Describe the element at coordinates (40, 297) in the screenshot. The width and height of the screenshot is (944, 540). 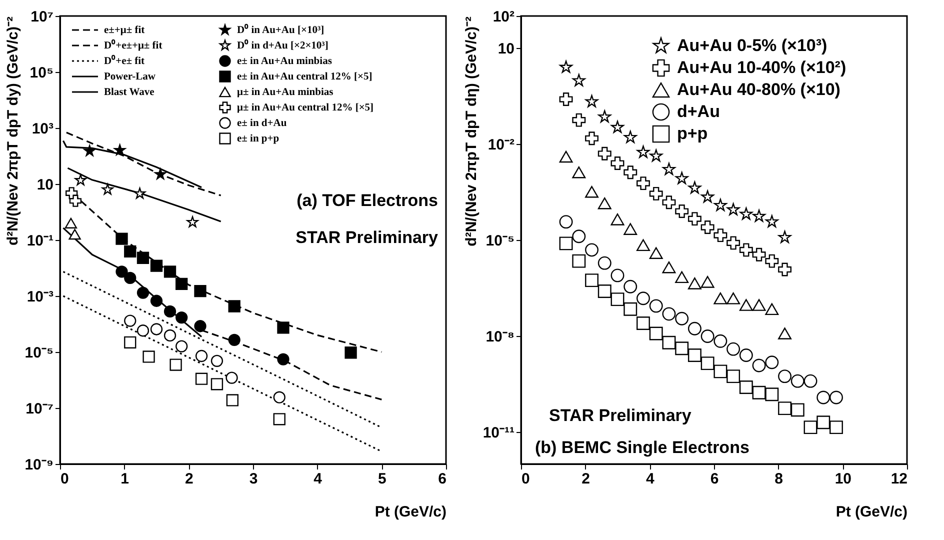
I see `y-tick-label: 10⁻³` at that location.